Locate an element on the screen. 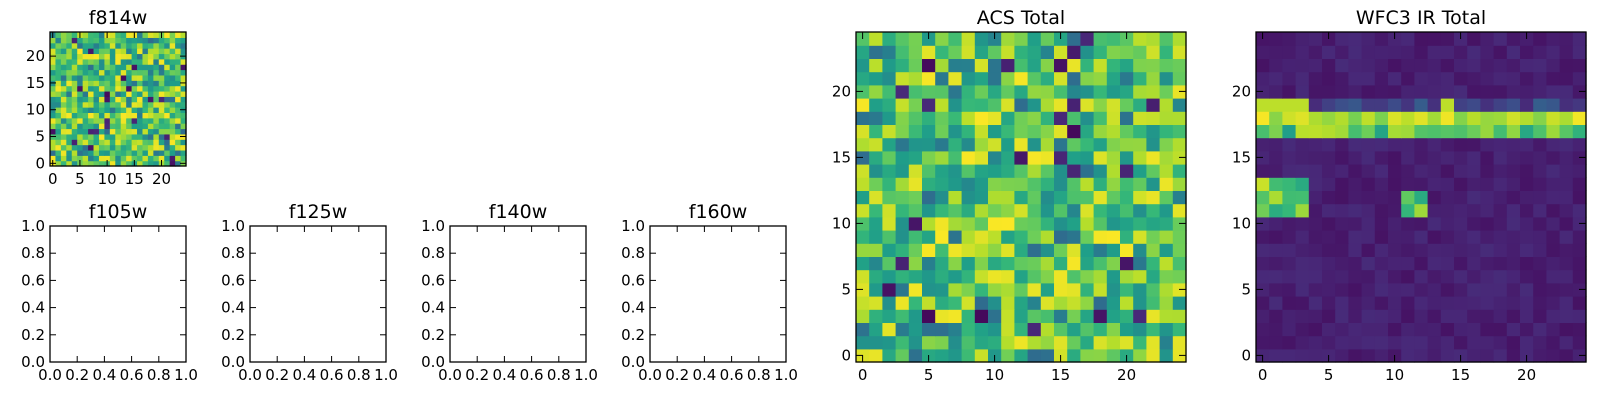 The width and height of the screenshot is (1600, 400). x-tick-label: 0.6 is located at coordinates (132, 375).